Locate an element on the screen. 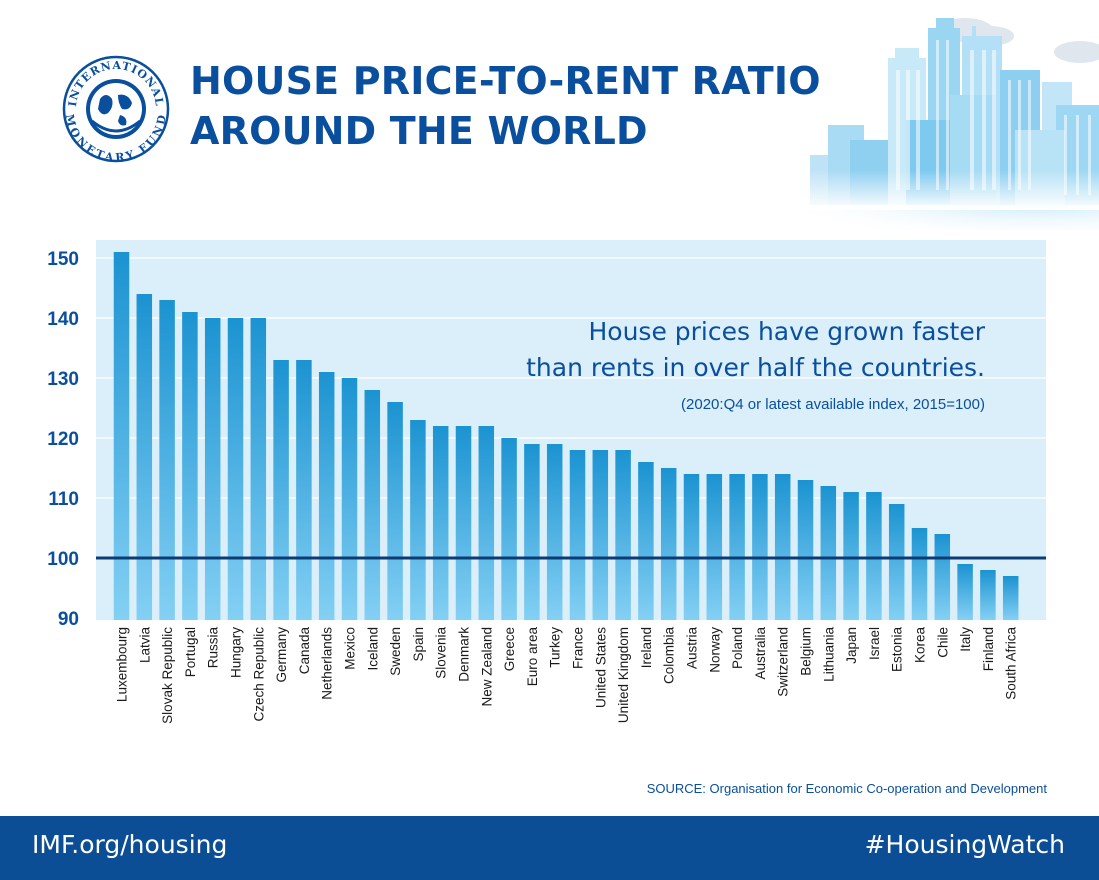  bar-belgium is located at coordinates (805, 550).